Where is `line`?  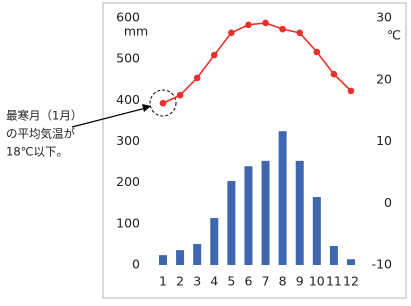 line is located at coordinates (257, 63).